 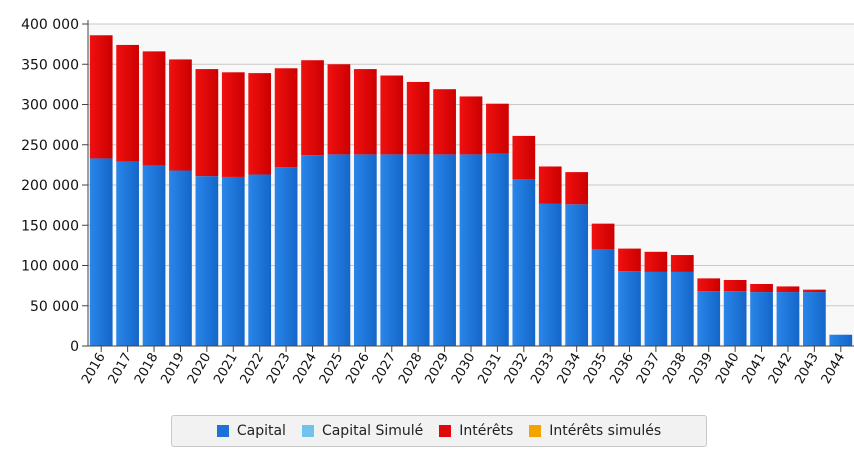 I want to click on x-tick-label: 2037, so click(x=649, y=369).